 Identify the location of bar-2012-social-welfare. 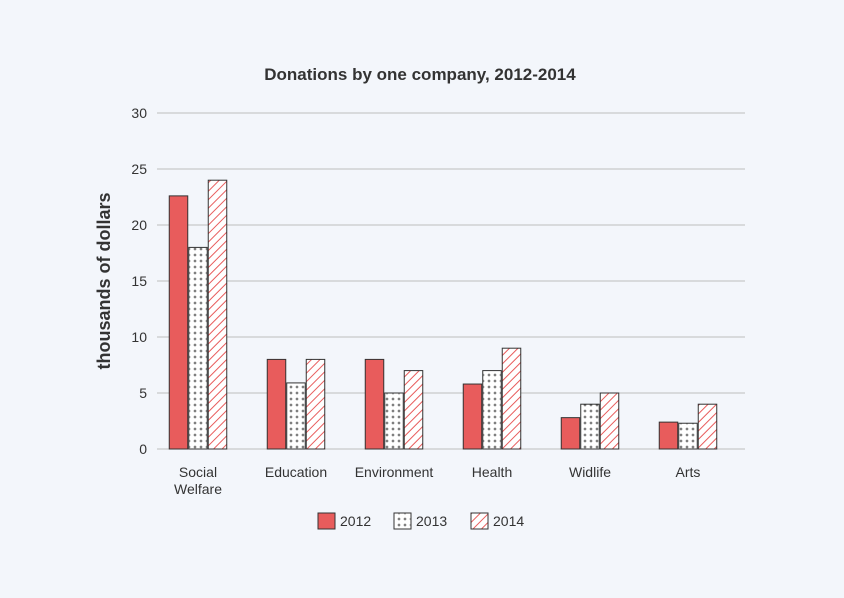
(178, 322).